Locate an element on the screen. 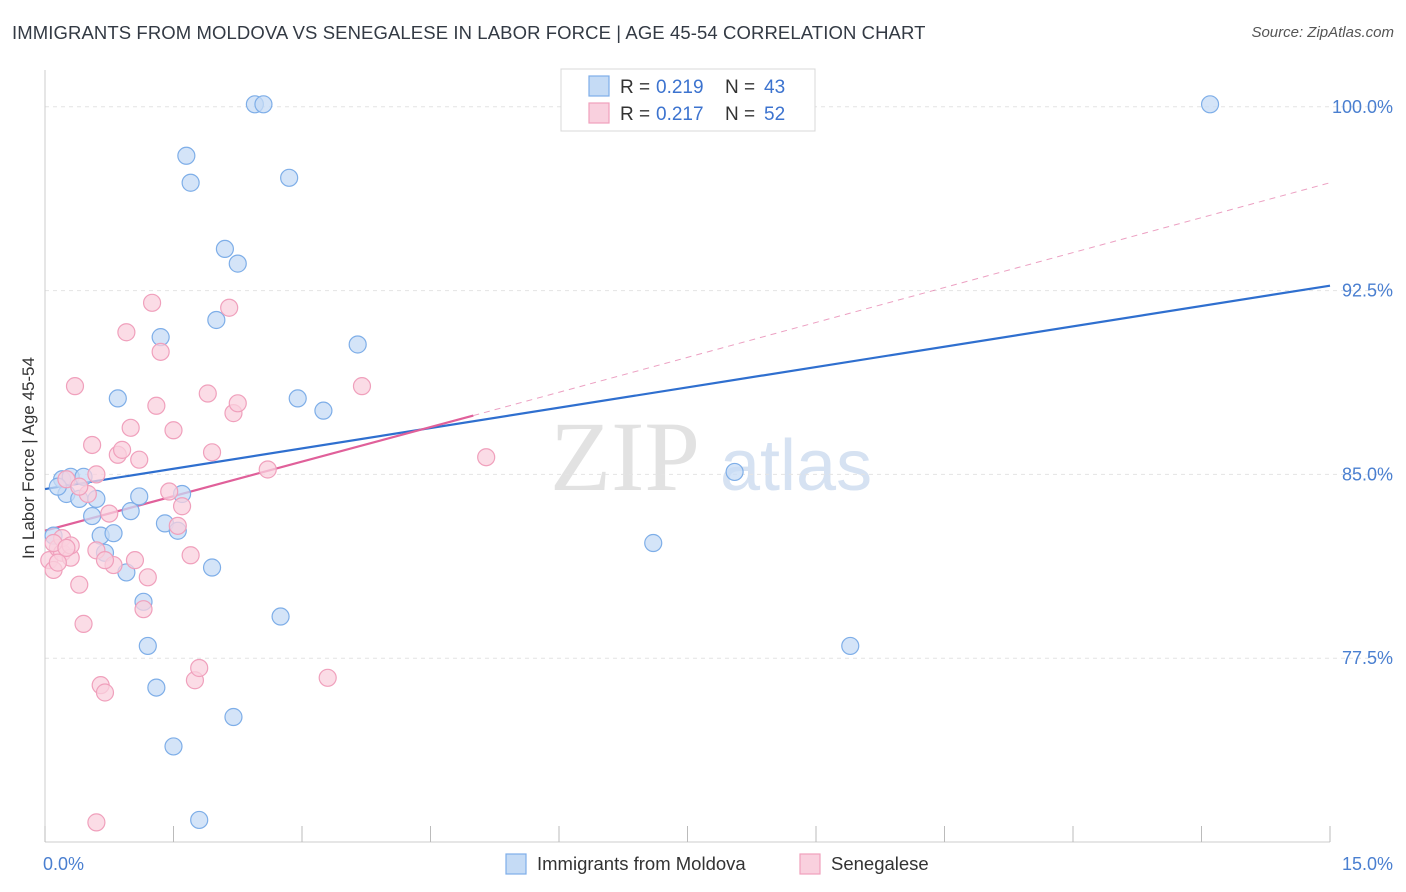 Image resolution: width=1406 pixels, height=892 pixels. bottom-legend-swatch-senegalese is located at coordinates (810, 864).